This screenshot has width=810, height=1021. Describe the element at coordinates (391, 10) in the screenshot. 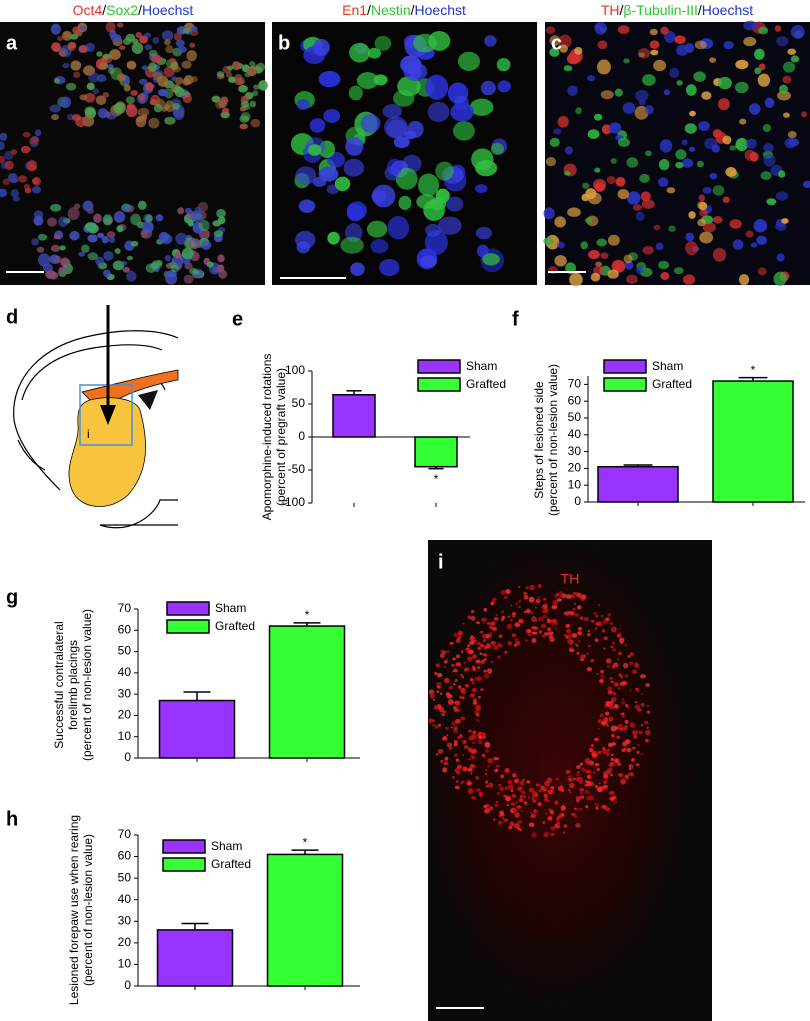

I see `stain-name: Nestin` at that location.